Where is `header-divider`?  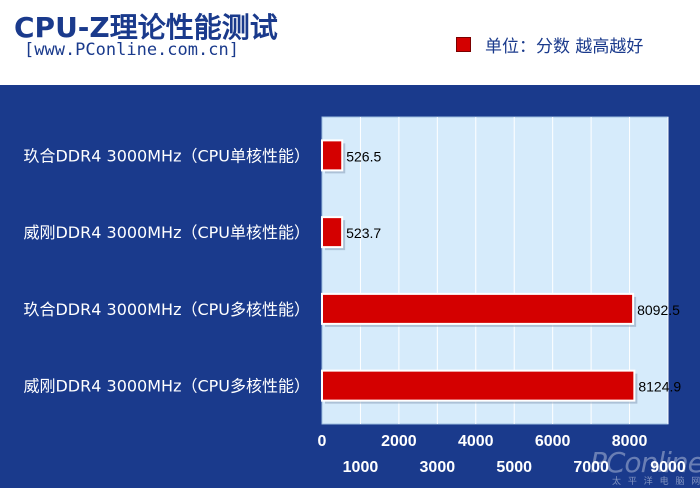
header-divider is located at coordinates (350, 83).